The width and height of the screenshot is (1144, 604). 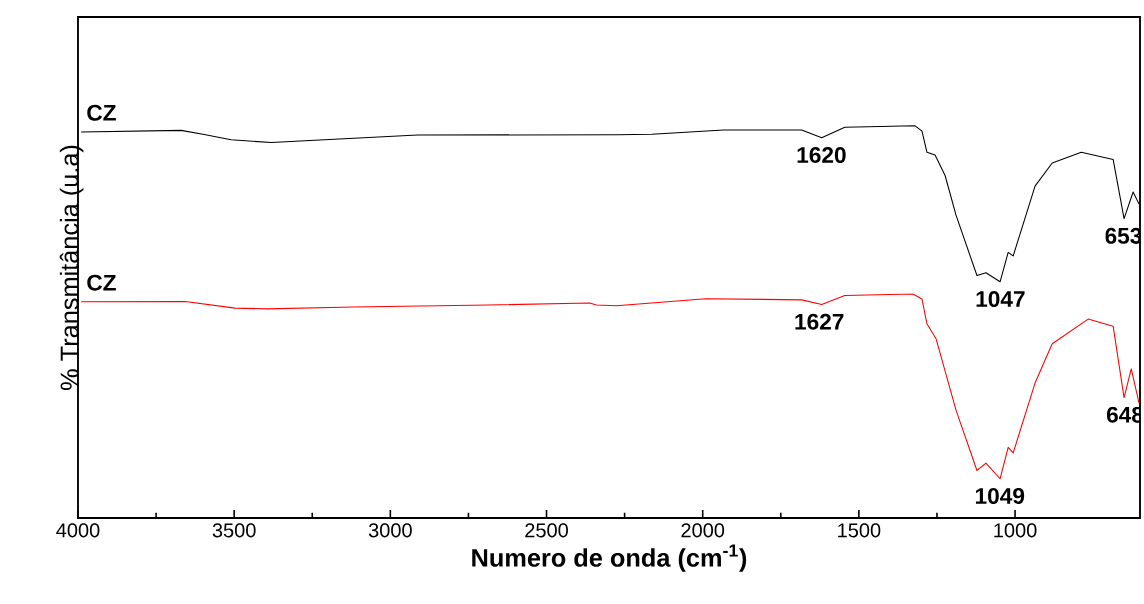 I want to click on x-tick-label: 1000, so click(x=1015, y=530).